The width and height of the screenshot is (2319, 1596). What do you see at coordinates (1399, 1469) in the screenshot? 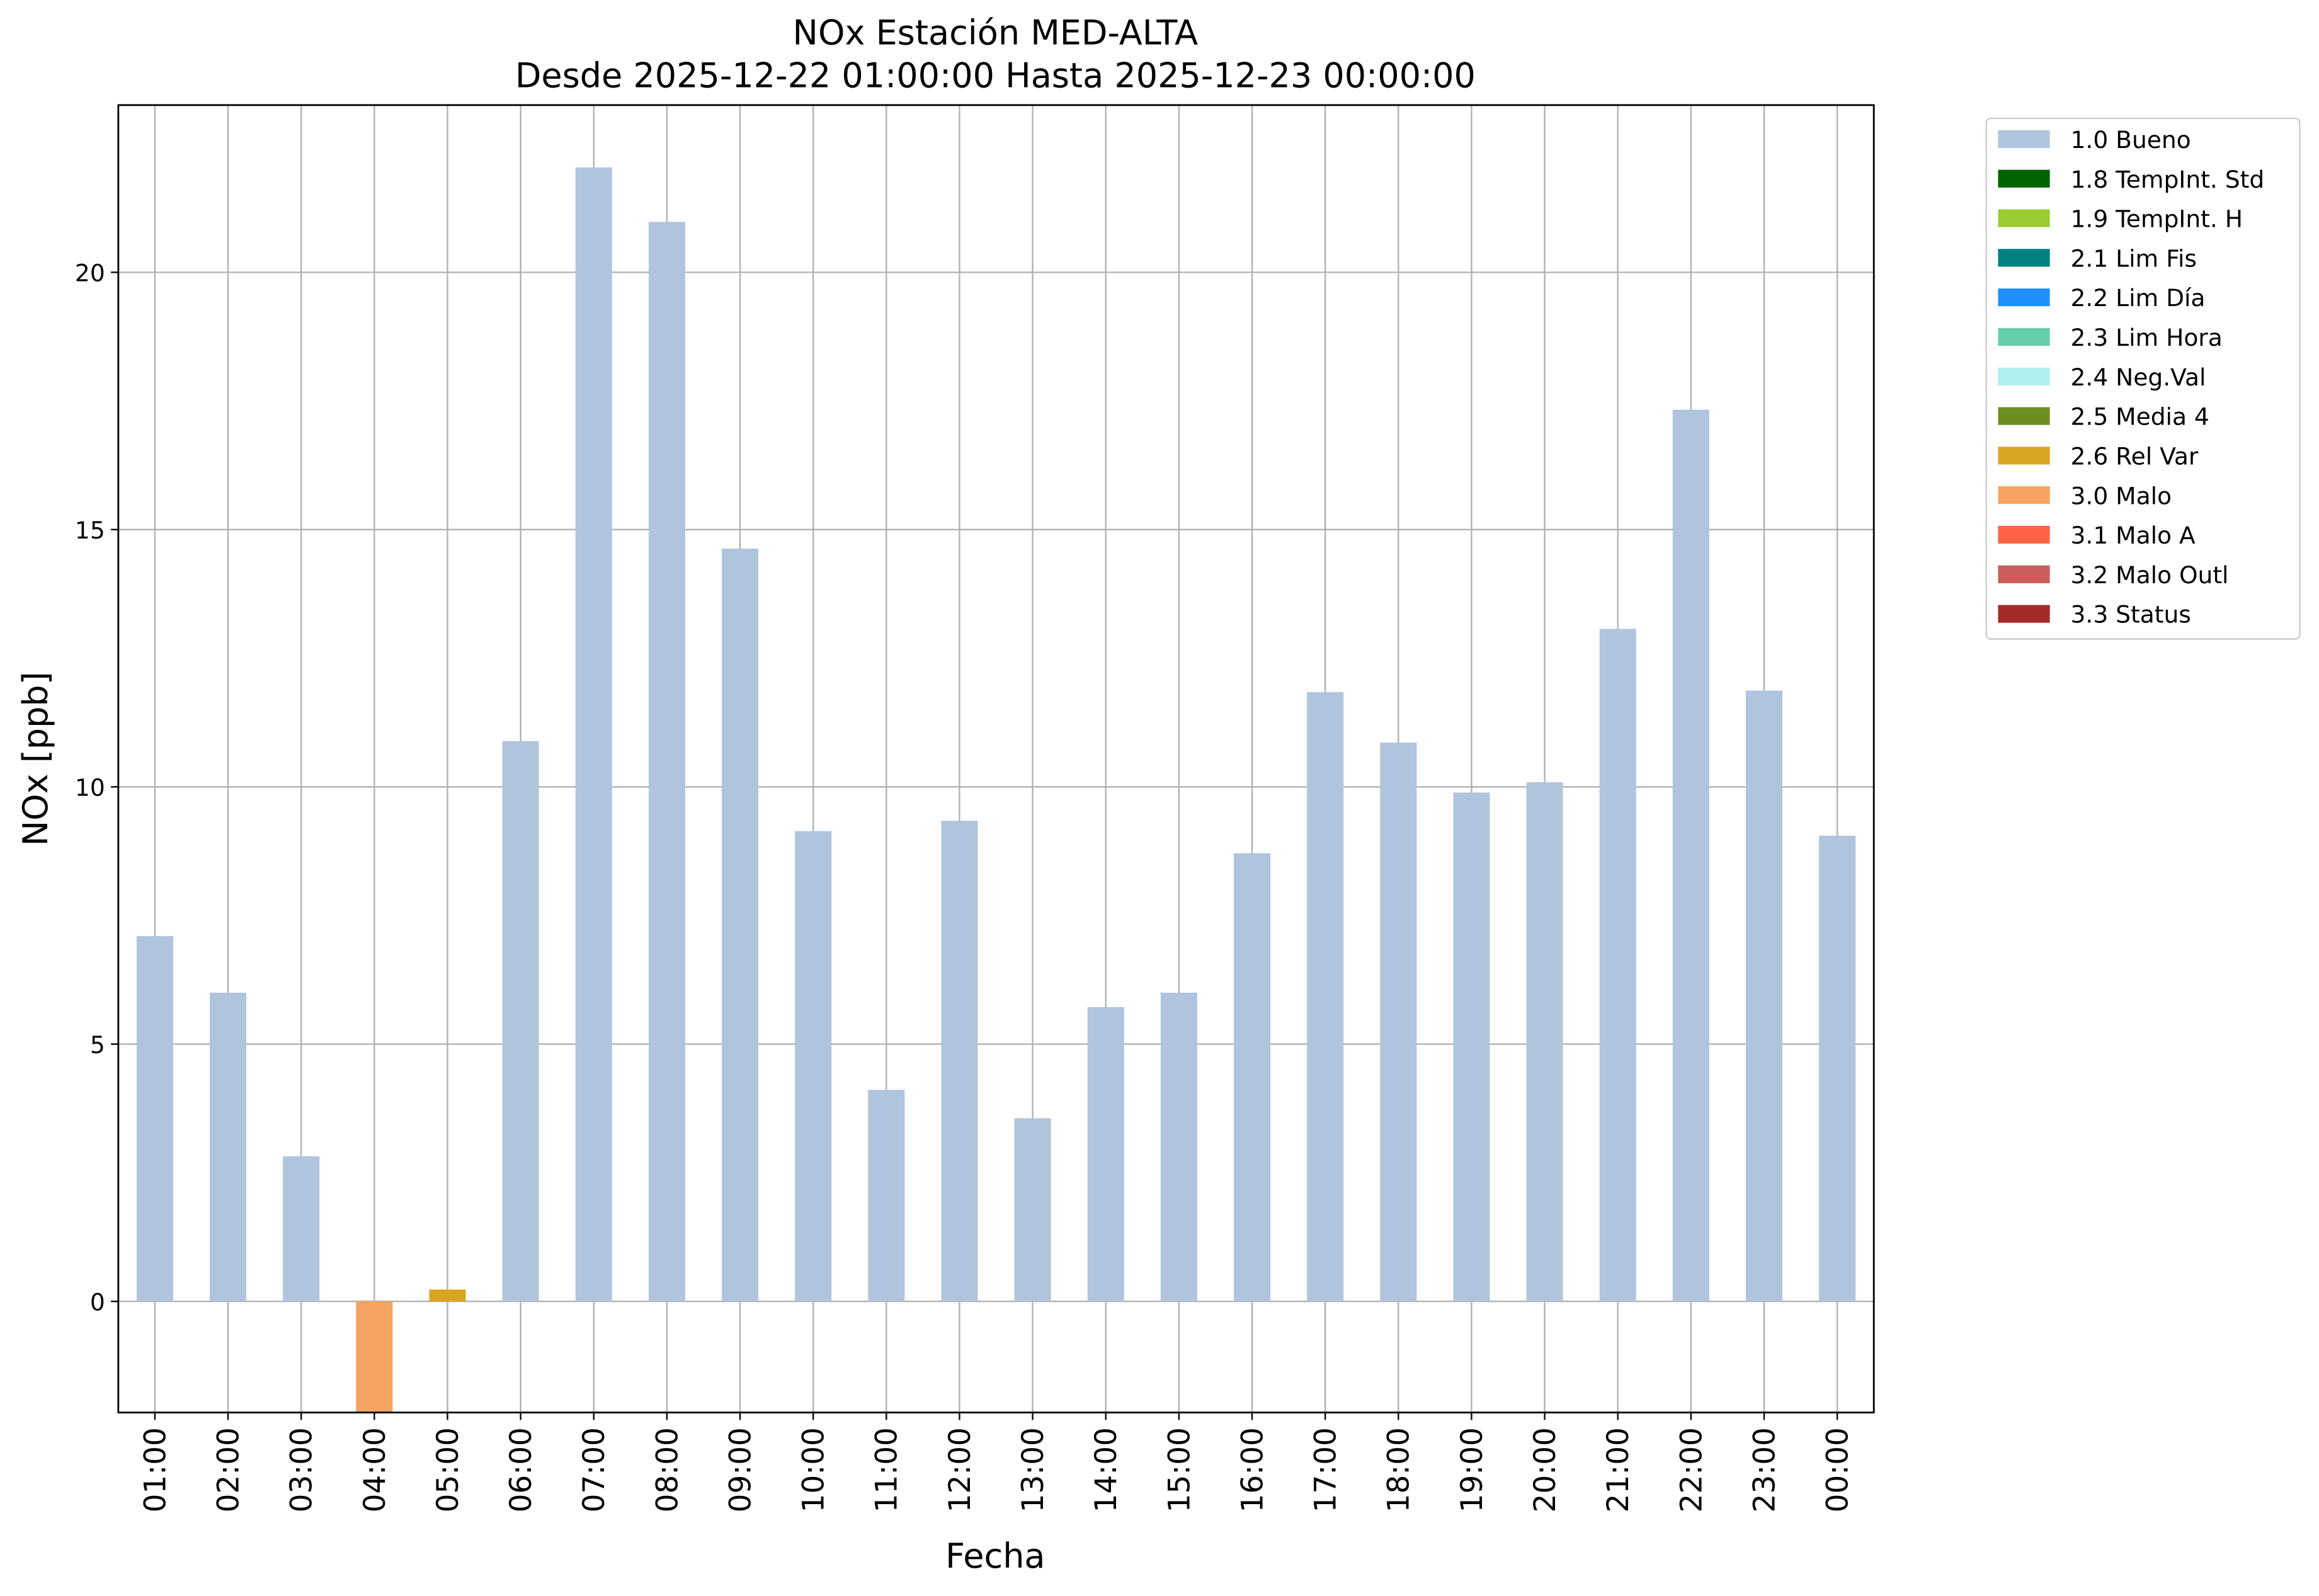
I see `x-tick-label: 18:00` at bounding box center [1399, 1469].